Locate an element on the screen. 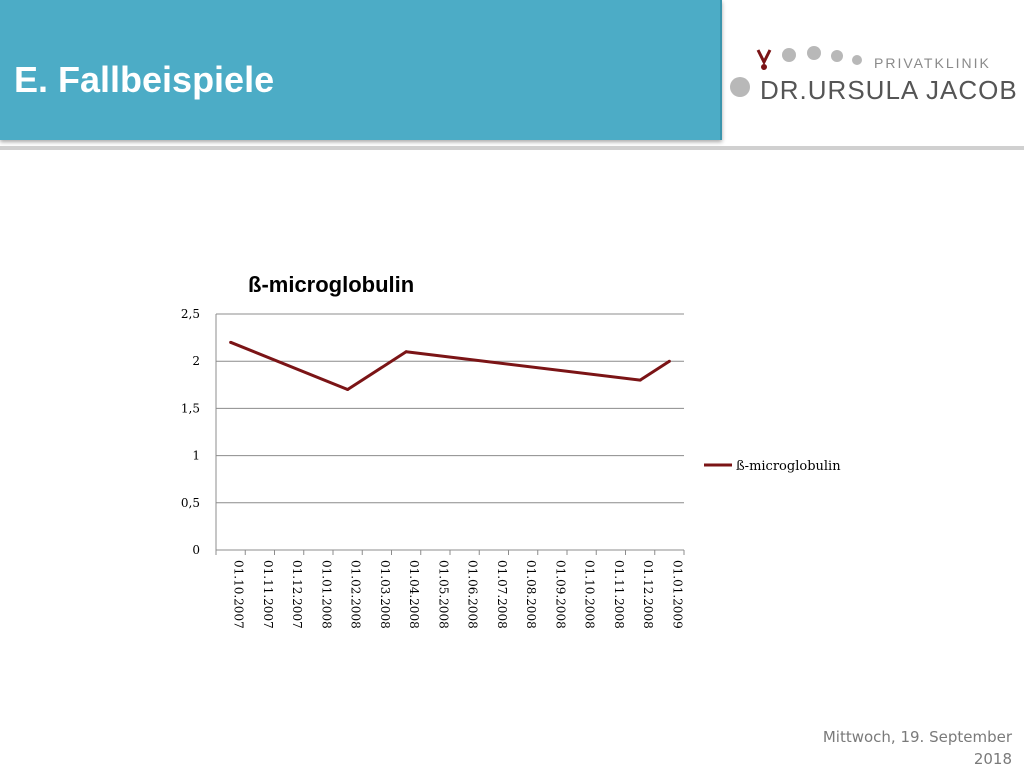 This screenshot has height=770, width=1024. x-tick-label: 01.08.2008 is located at coordinates (531, 594).